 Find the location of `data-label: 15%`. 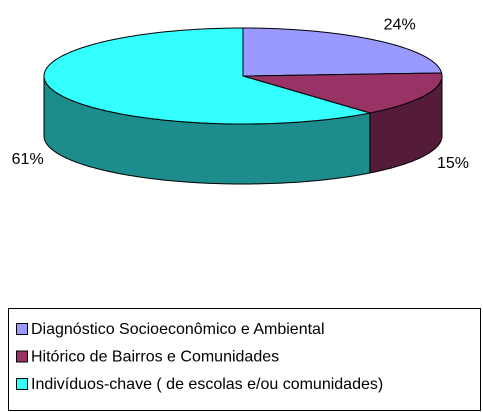

data-label: 15% is located at coordinates (453, 163).